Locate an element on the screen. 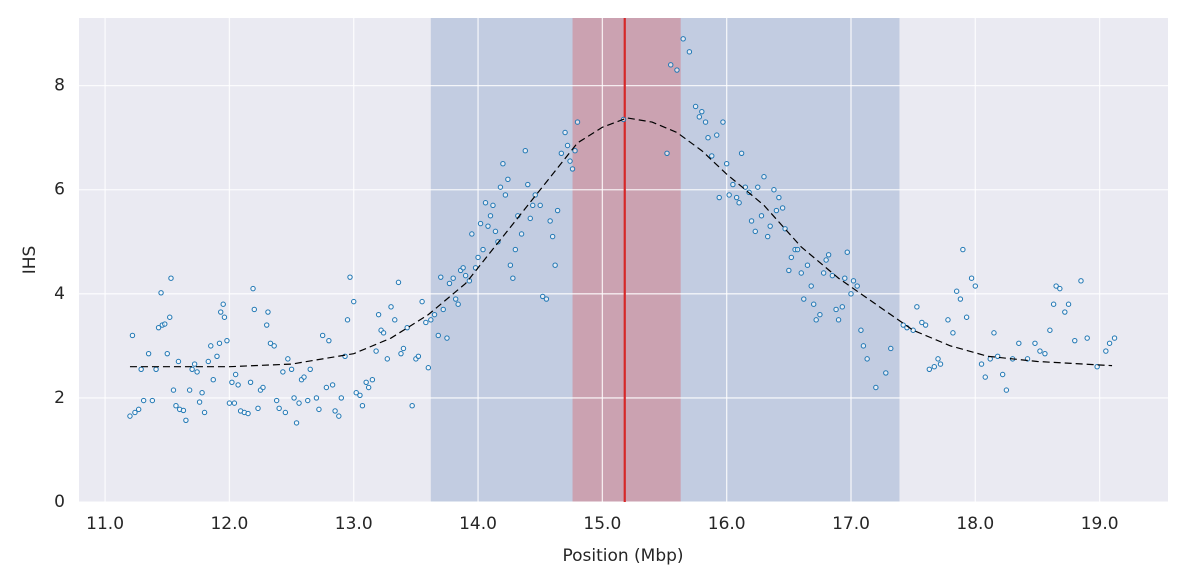 The height and width of the screenshot is (588, 1188). x-tick-label: 15.0 is located at coordinates (602, 524).